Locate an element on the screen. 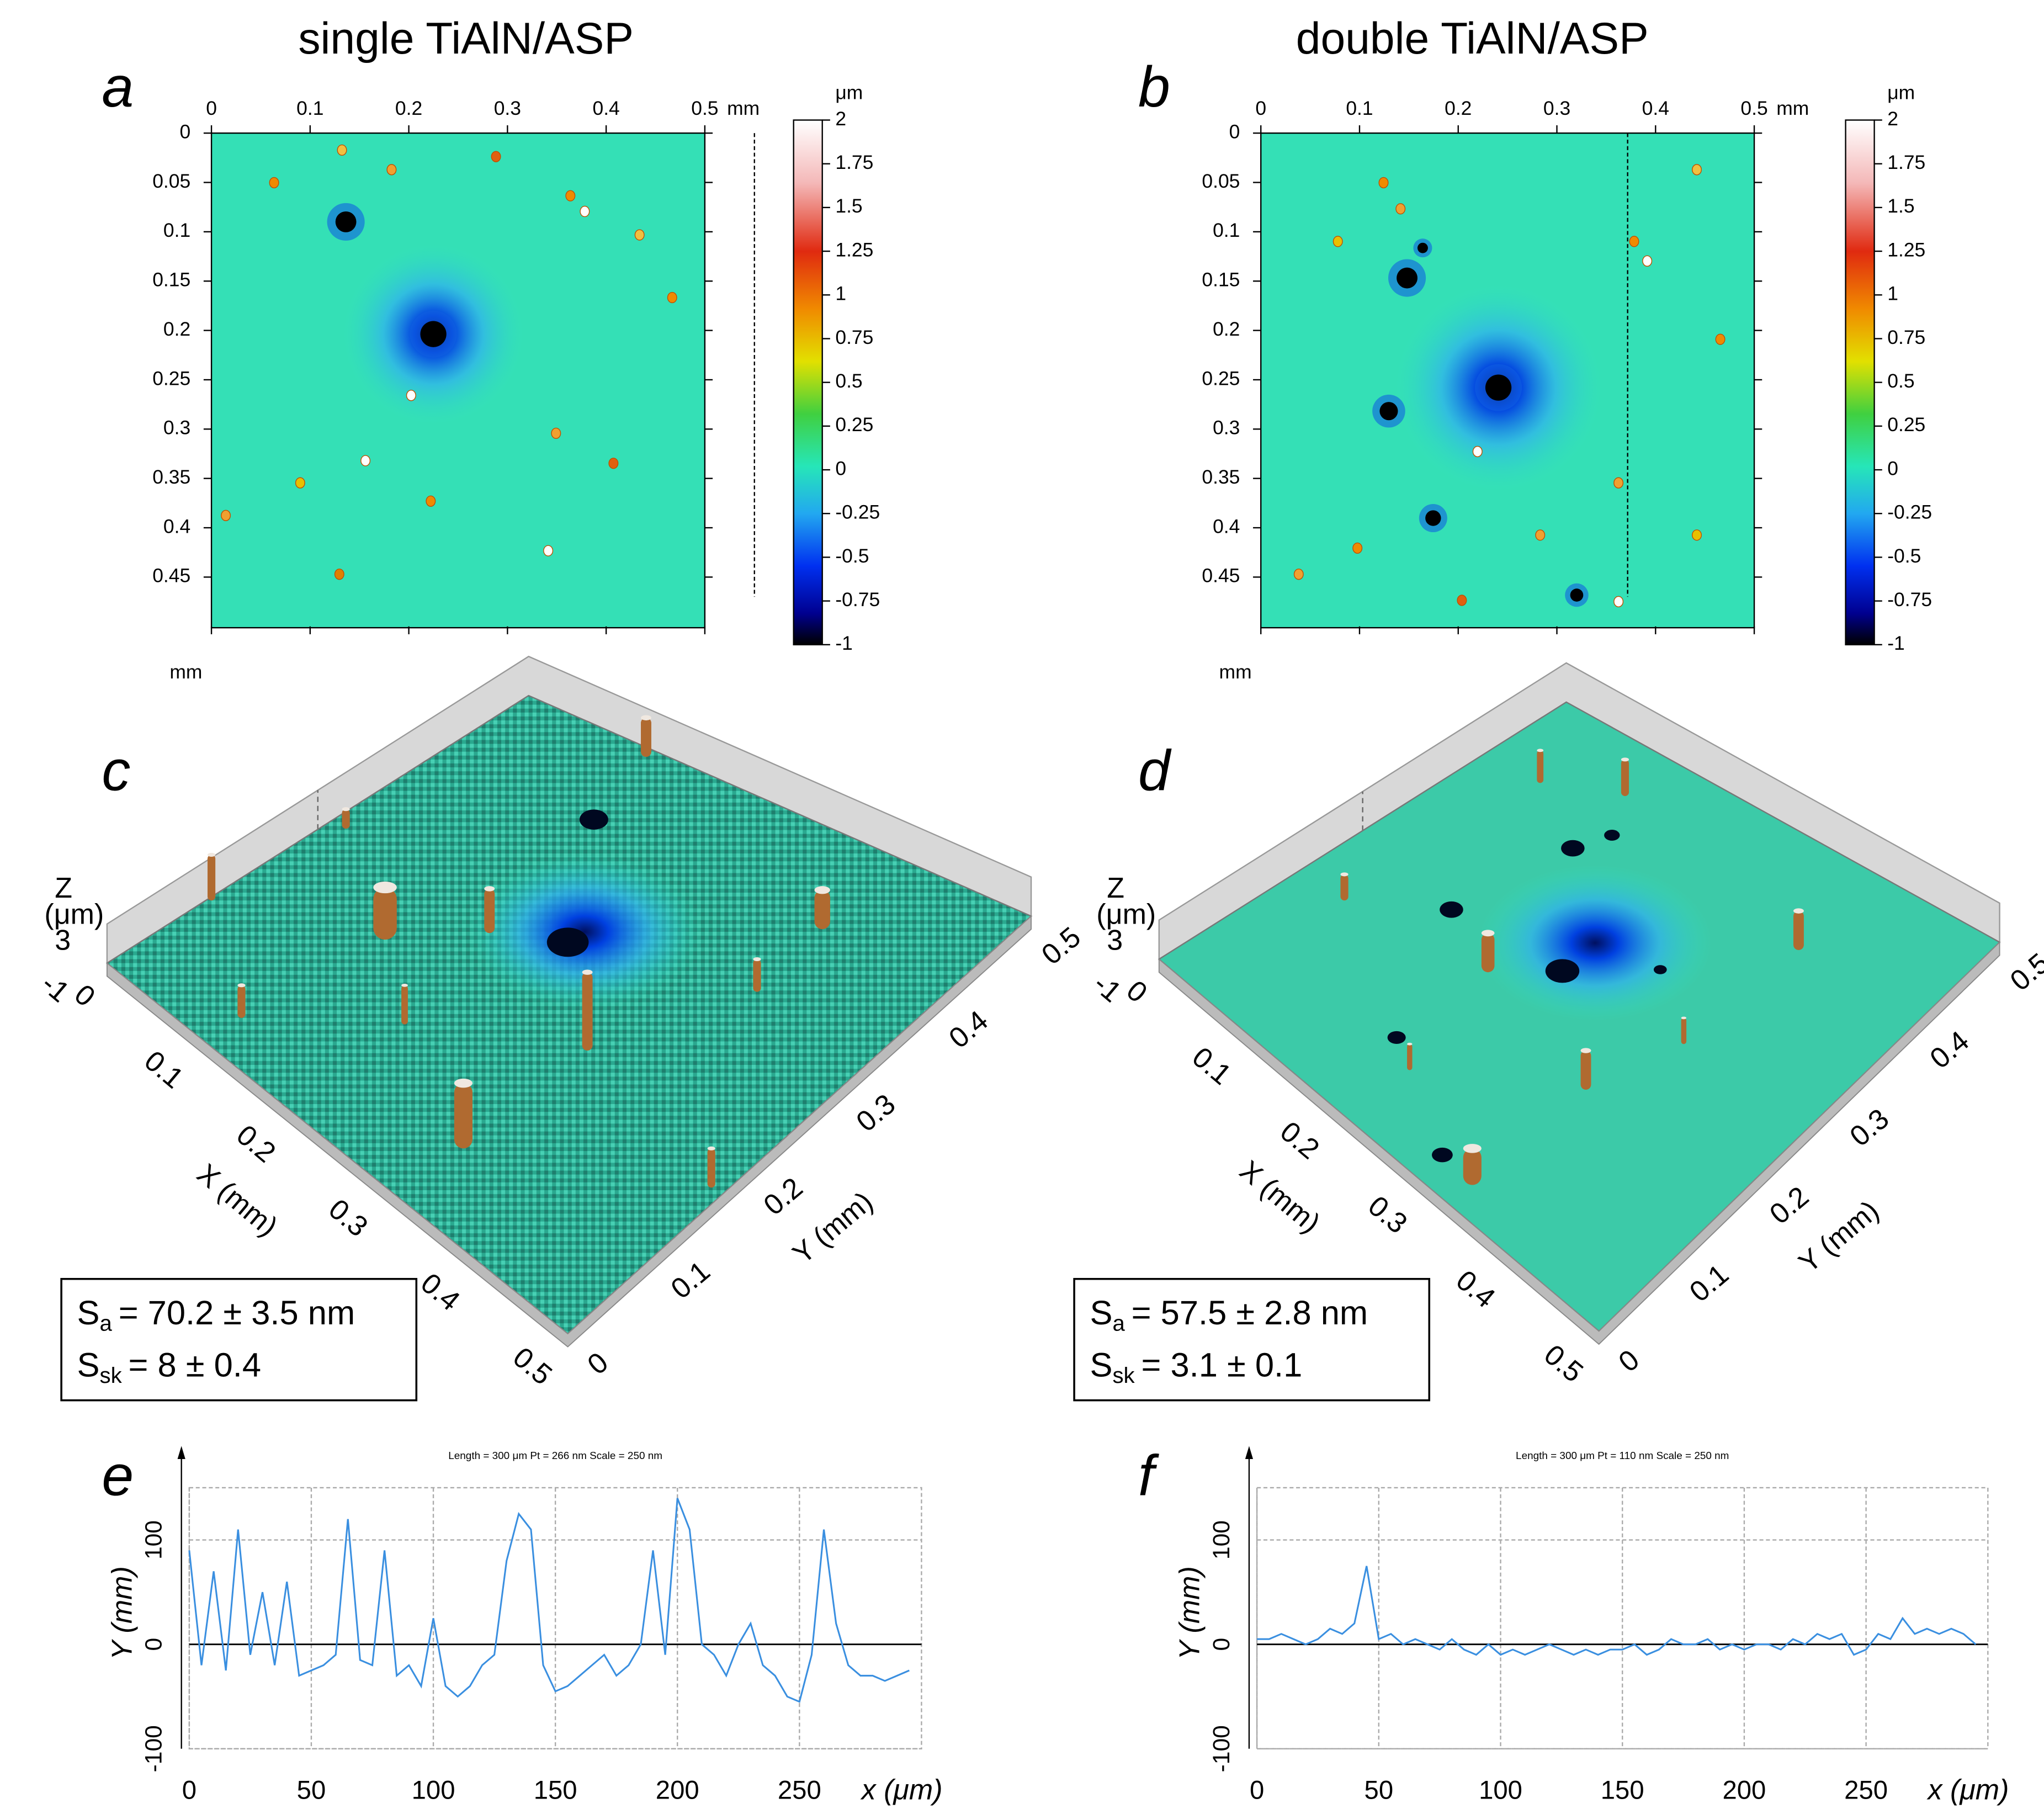 This screenshot has height=1814, width=2044. stat-symbol: S is located at coordinates (88, 1365).